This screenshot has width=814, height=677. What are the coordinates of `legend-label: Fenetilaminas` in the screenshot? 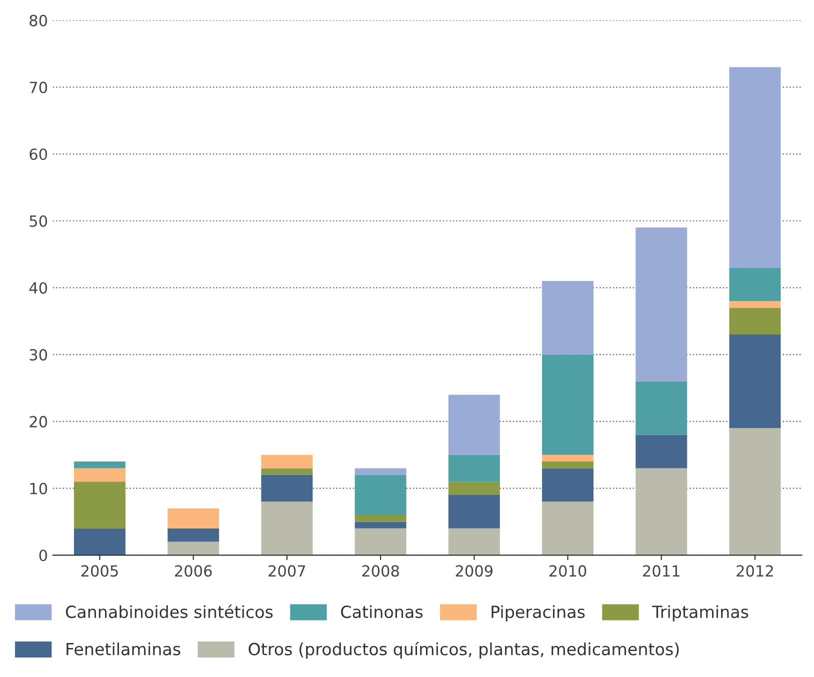 It's located at (123, 649).